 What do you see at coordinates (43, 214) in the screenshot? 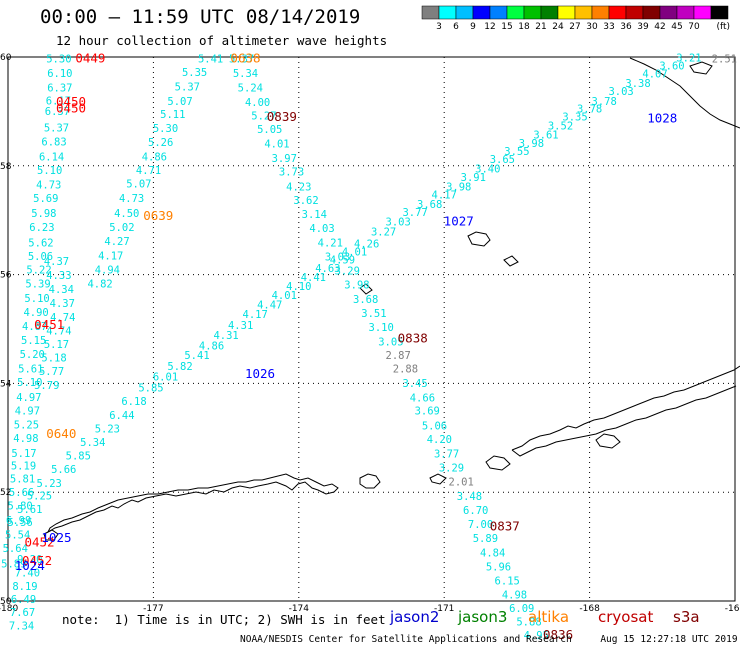
I see `swh-value: 5.98` at bounding box center [43, 214].